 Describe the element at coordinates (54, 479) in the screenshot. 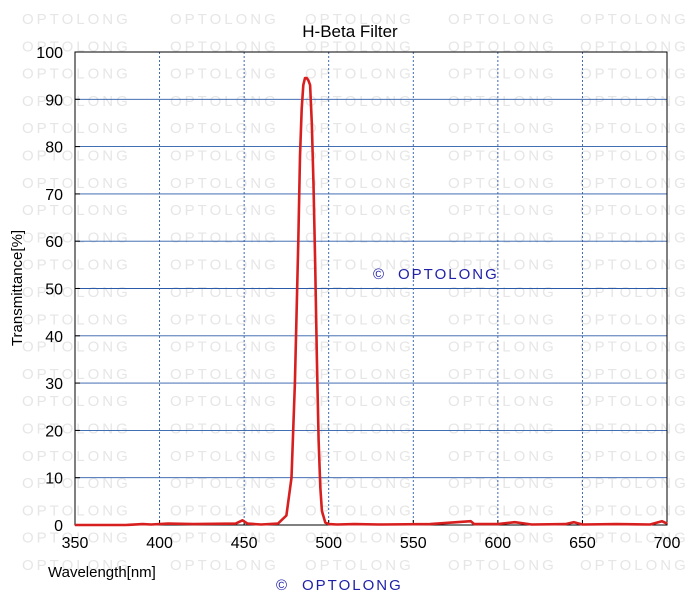

I see `y-tick-label: 10` at that location.